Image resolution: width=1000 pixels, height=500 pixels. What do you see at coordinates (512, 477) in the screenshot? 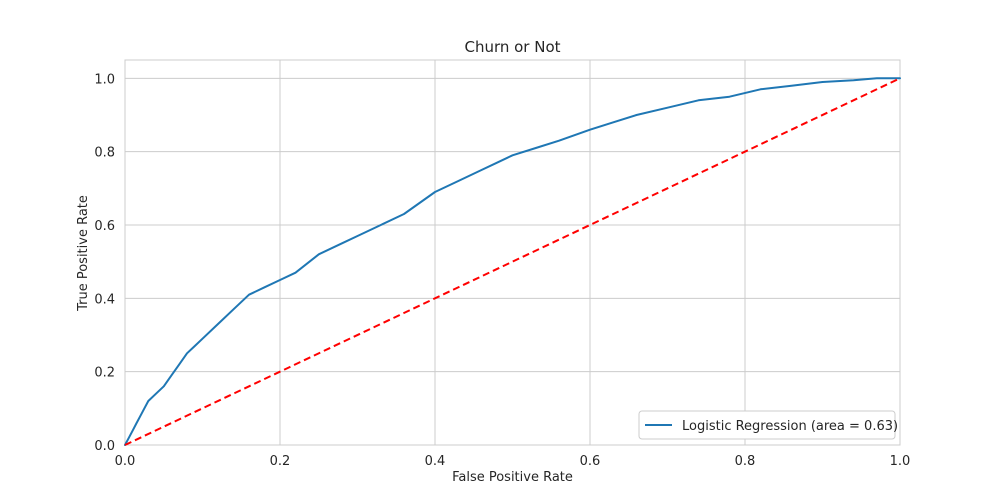
I see `x-axis-label: False Positive Rate` at bounding box center [512, 477].